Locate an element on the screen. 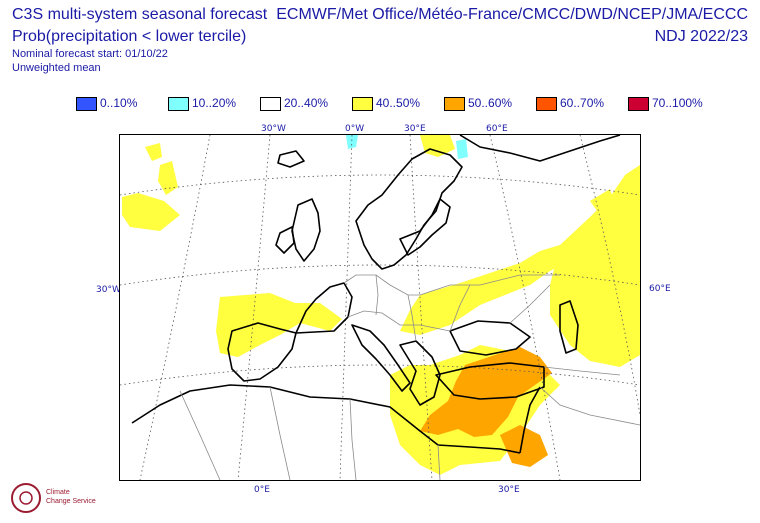 The image size is (760, 523). legend-label: 50..60% is located at coordinates (490, 103).